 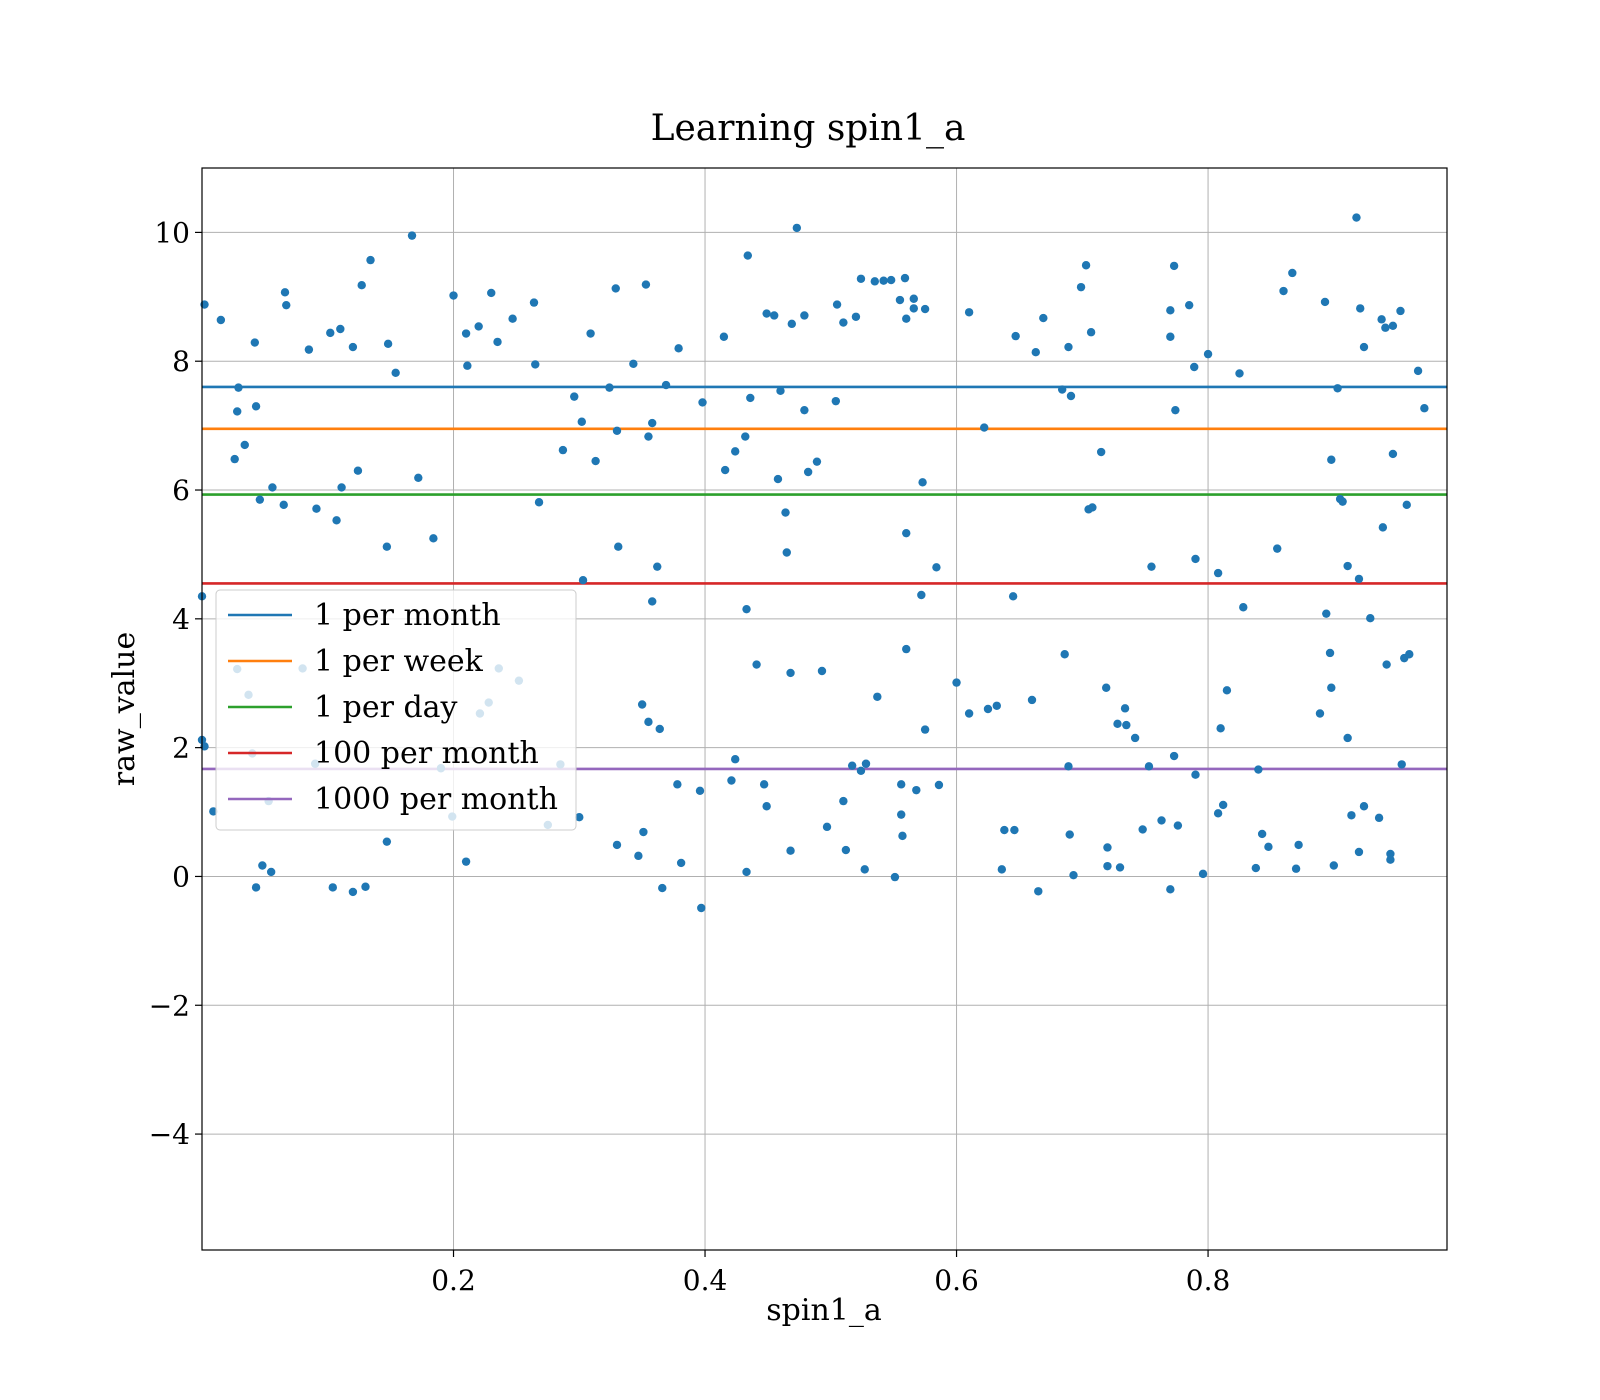 What do you see at coordinates (830, 1273) in the screenshot?
I see `x-axis-ticks: 0.2 0.4 0.6 0.8` at bounding box center [830, 1273].